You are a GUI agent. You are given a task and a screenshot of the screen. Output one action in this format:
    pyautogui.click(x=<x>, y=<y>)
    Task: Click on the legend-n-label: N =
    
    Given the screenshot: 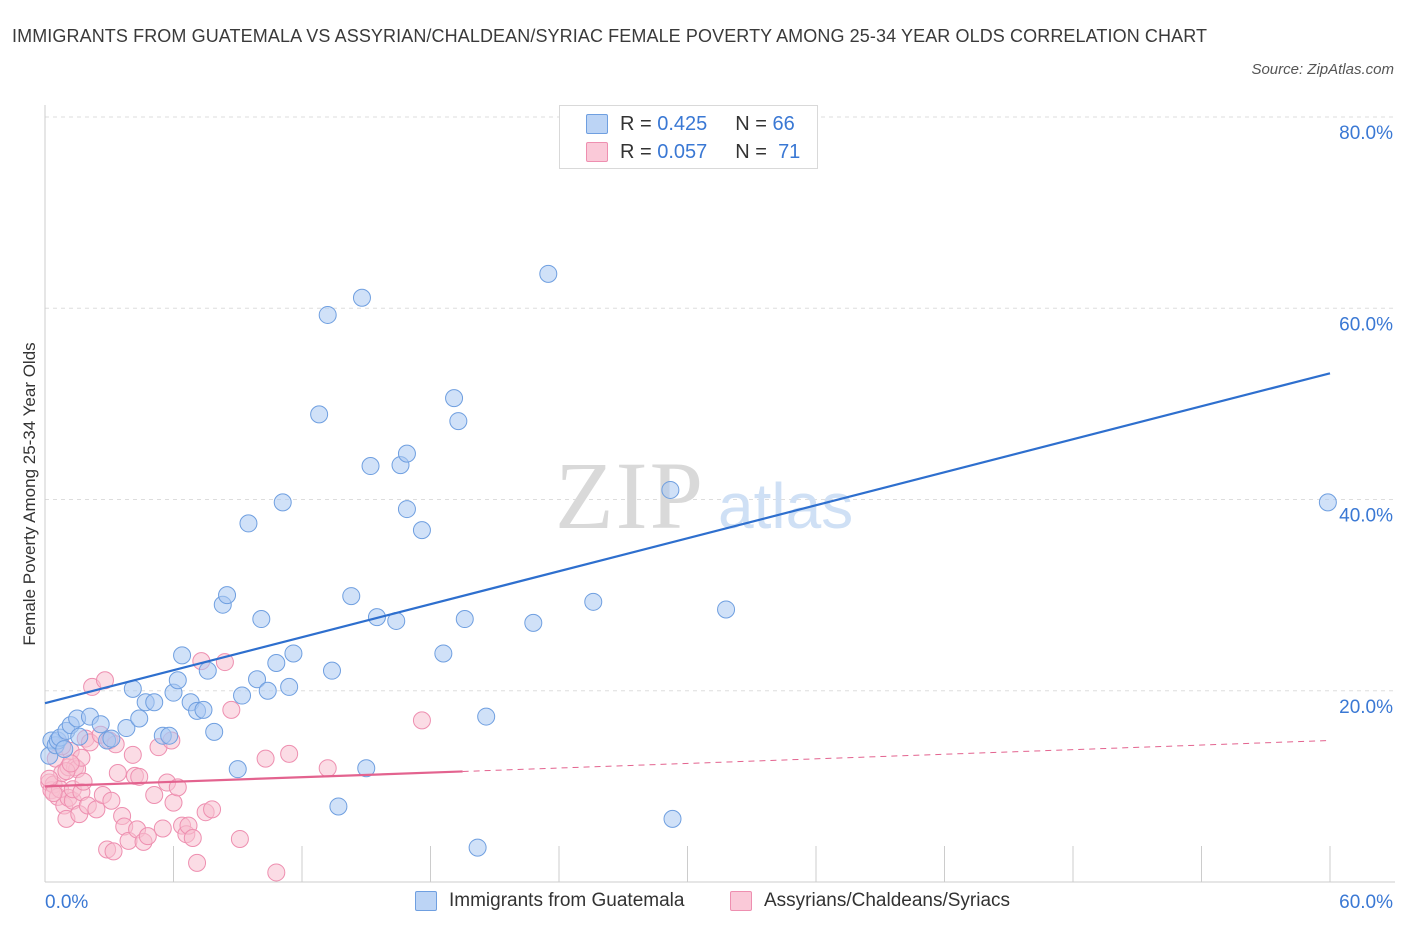 What is the action you would take?
    pyautogui.click(x=751, y=123)
    